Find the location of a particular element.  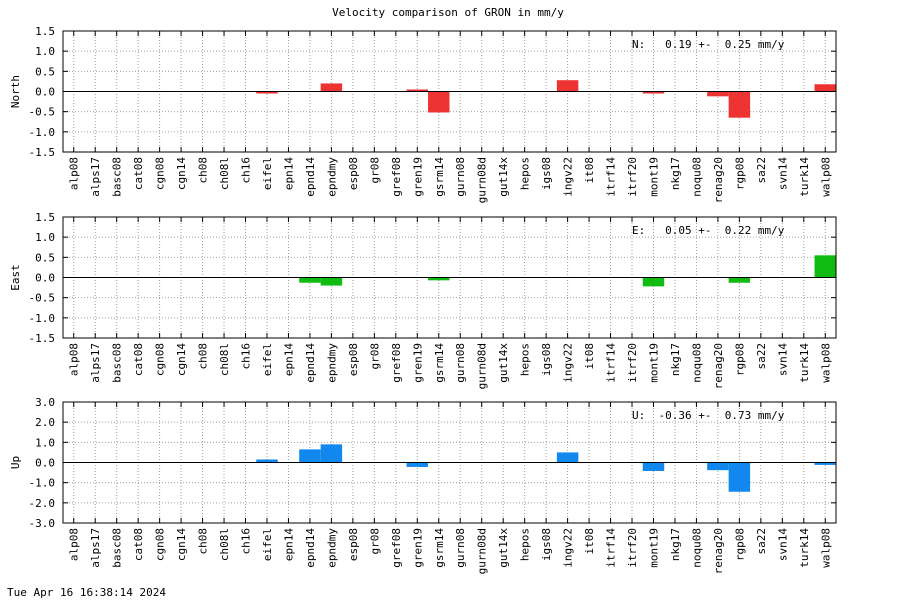

north-xtick-label: walp08 is located at coordinates (825, 177).